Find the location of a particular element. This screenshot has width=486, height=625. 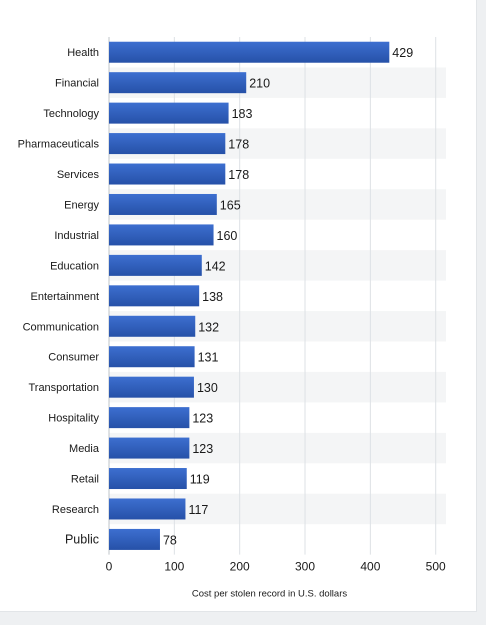

category-label: Consumer is located at coordinates (73, 358).